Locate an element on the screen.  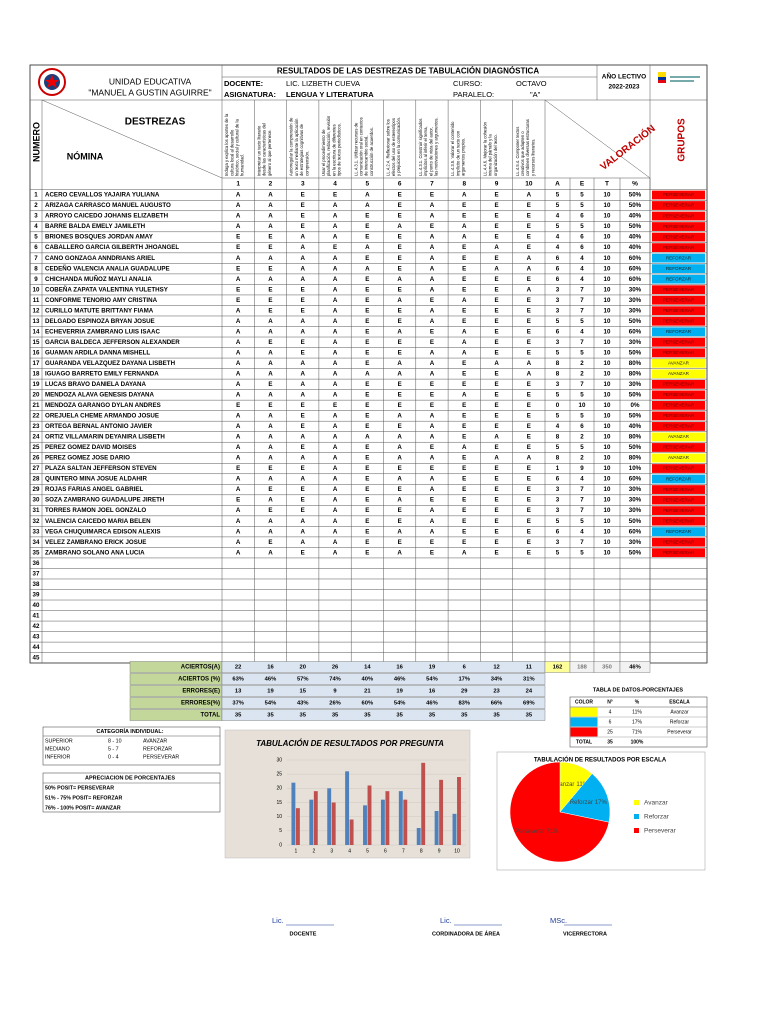
summary-value: 46% is located at coordinates (271, 680).